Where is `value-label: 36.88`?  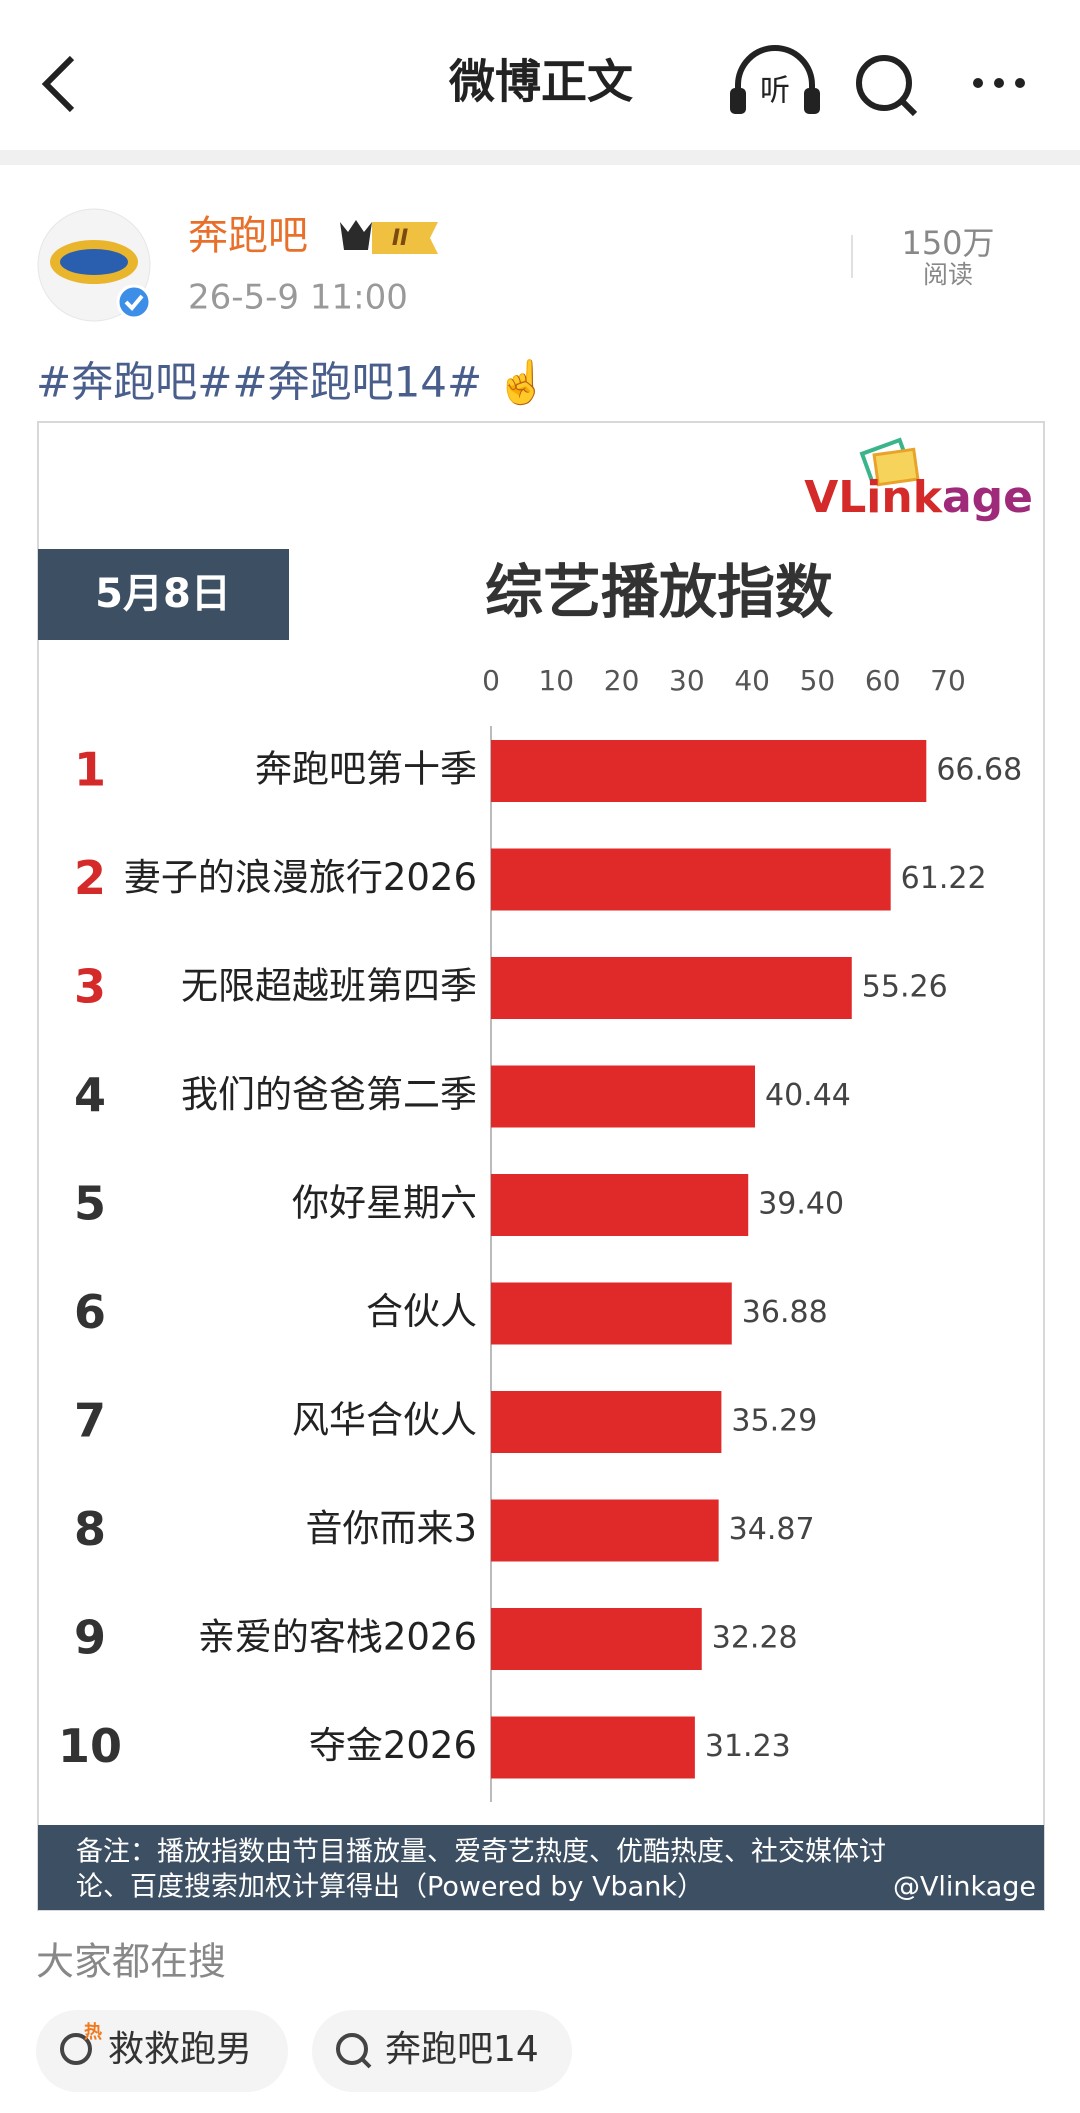
value-label: 36.88 is located at coordinates (785, 1312).